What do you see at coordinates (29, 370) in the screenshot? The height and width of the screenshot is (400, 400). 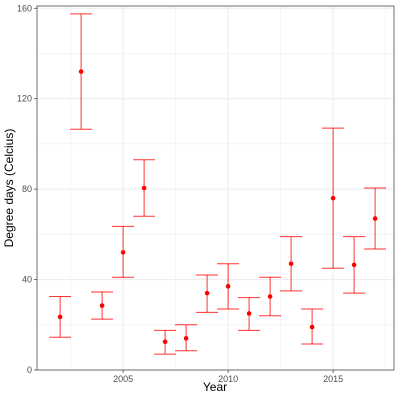 I see `y-tick-label: 0` at bounding box center [29, 370].